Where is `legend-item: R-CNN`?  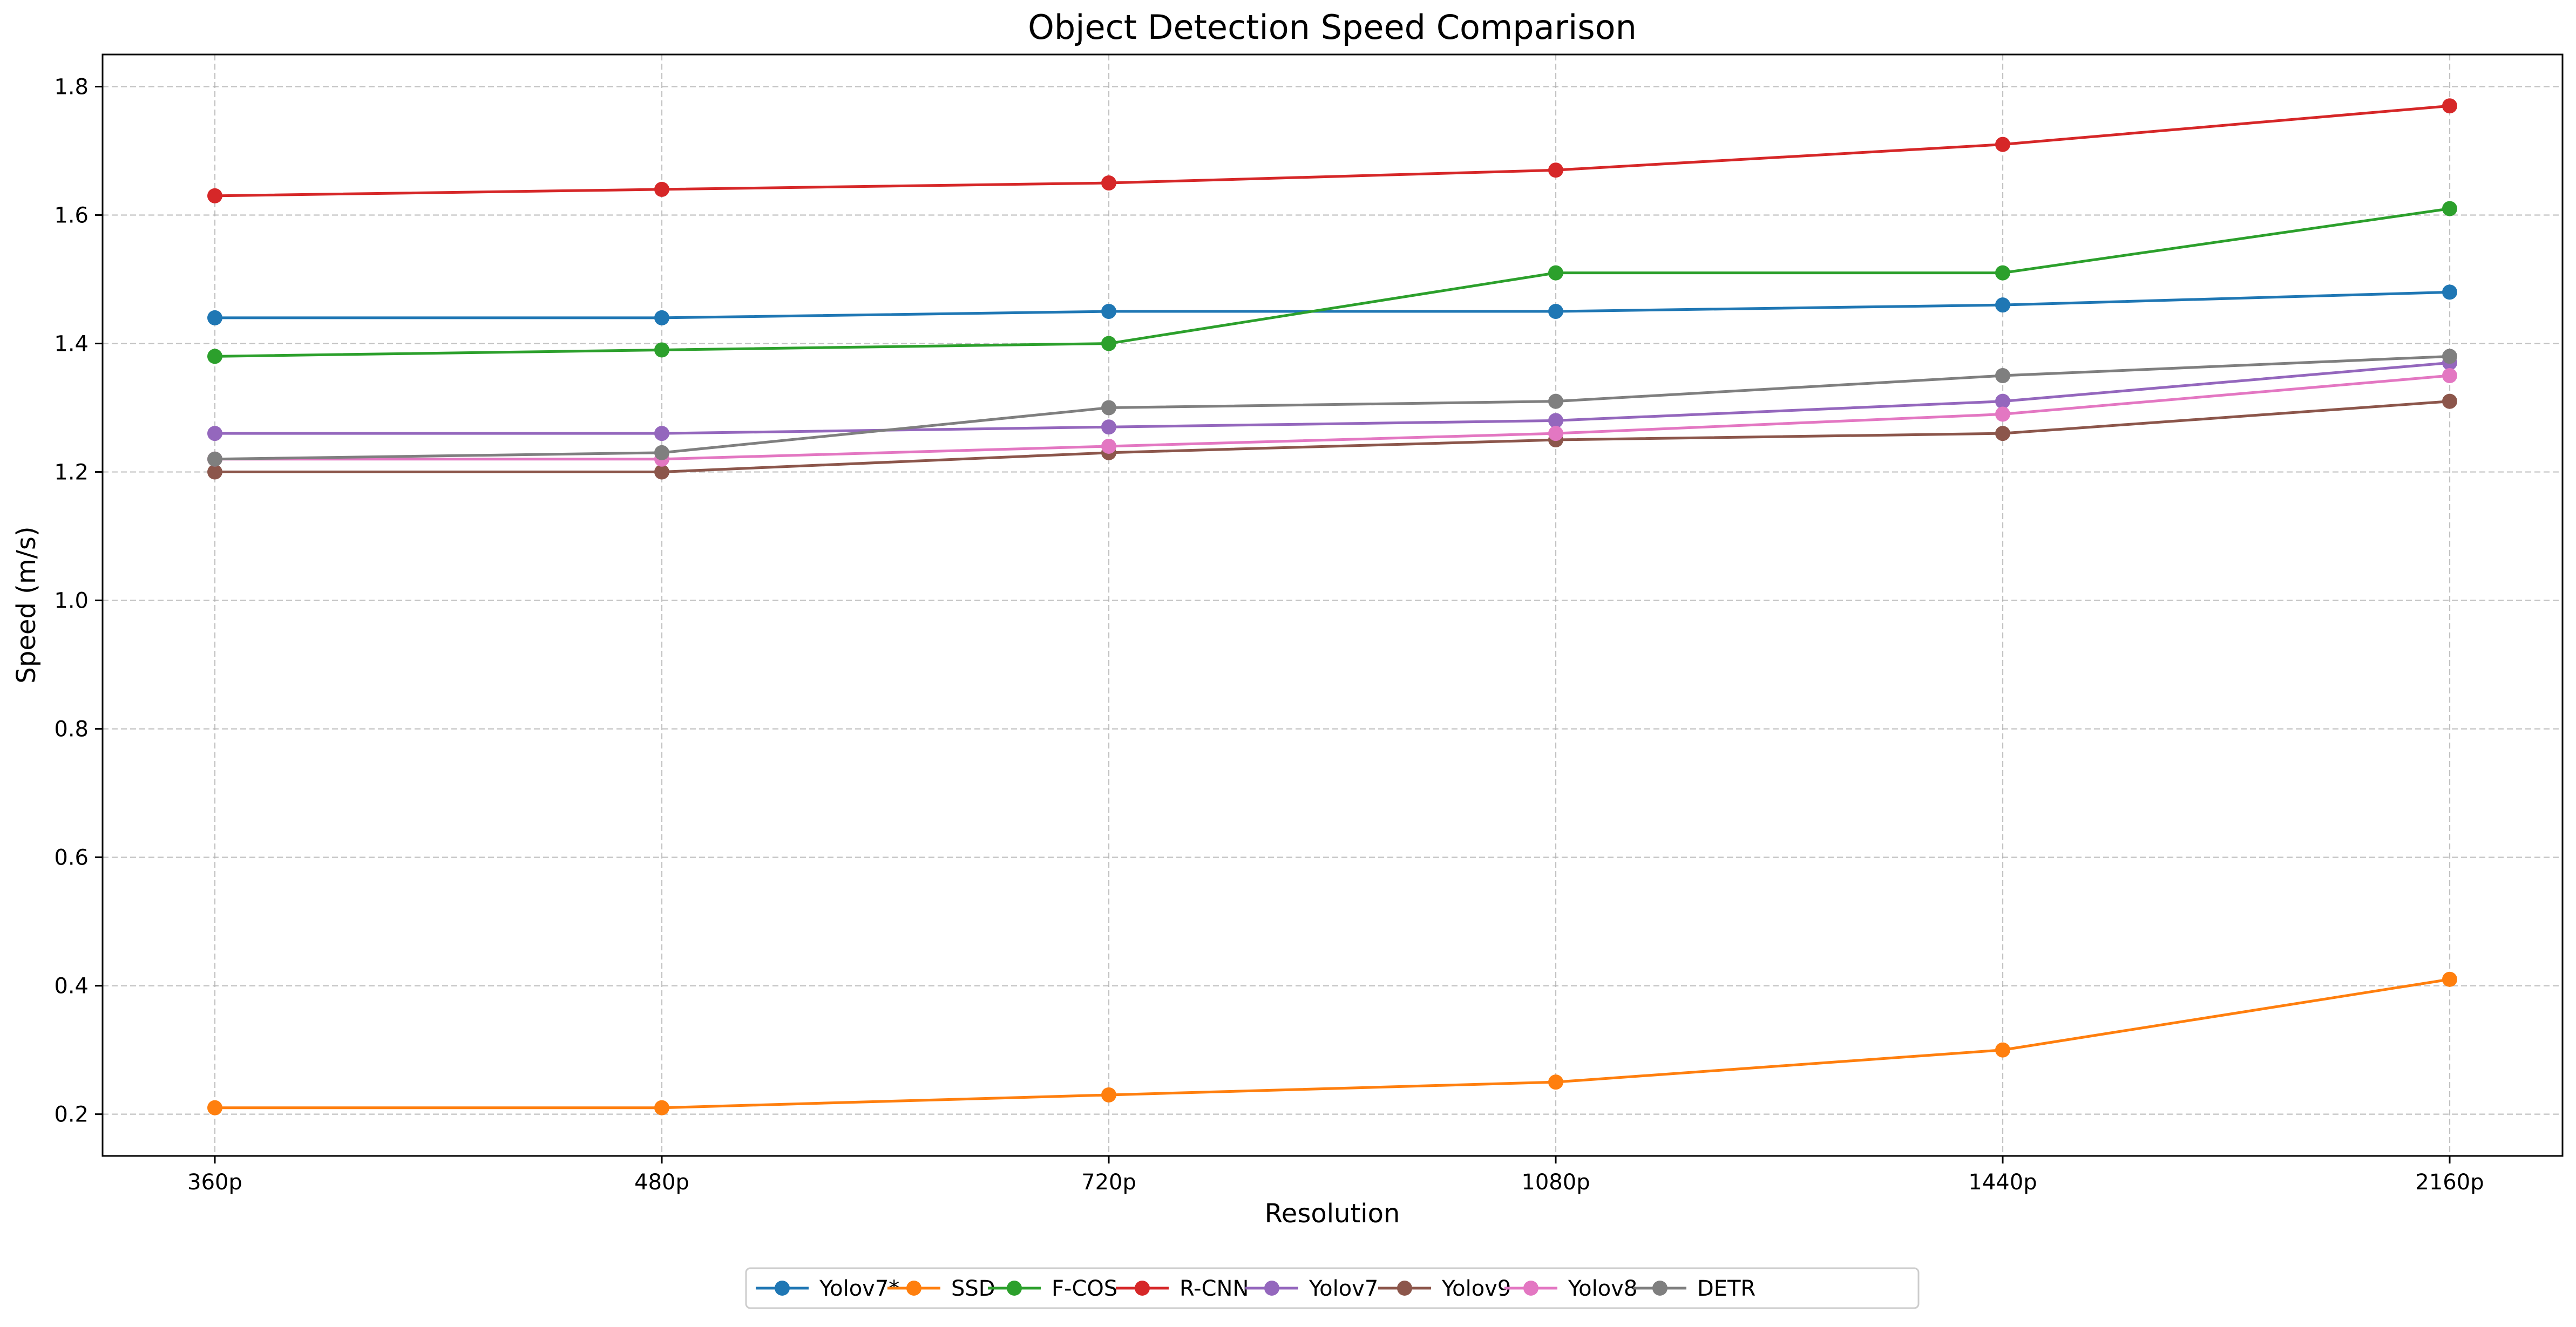
legend-item: R-CNN is located at coordinates (1182, 1288).